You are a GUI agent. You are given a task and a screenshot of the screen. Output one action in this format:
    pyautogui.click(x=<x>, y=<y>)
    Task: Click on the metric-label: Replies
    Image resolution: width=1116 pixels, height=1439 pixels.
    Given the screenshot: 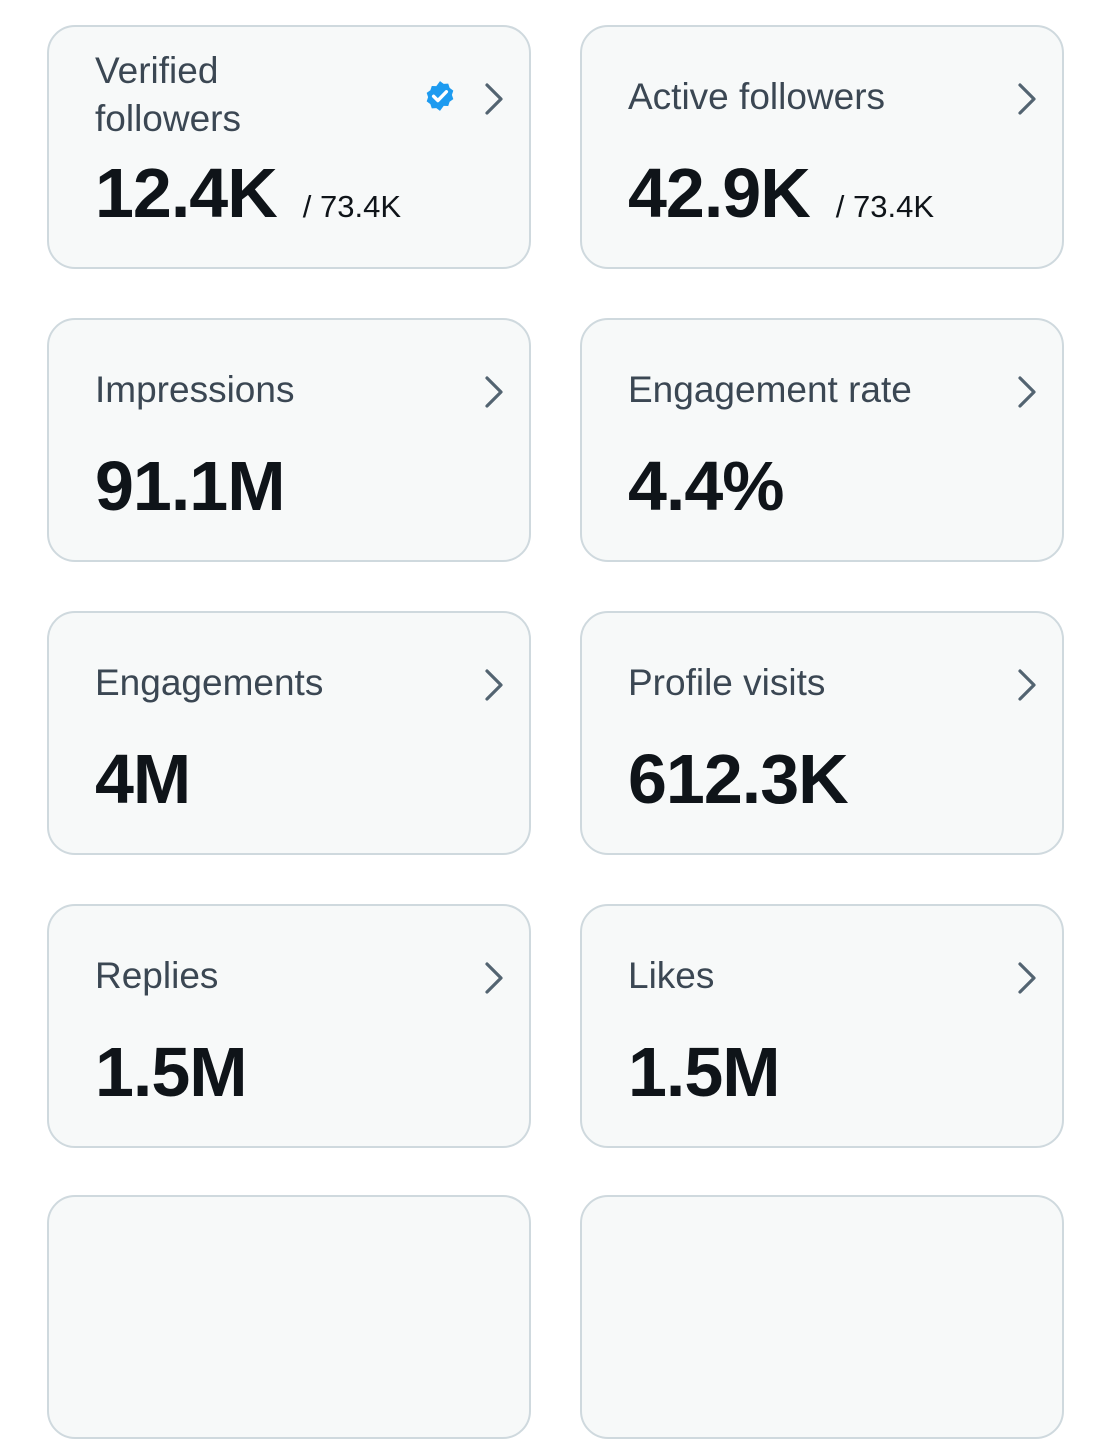 What is the action you would take?
    pyautogui.click(x=157, y=975)
    